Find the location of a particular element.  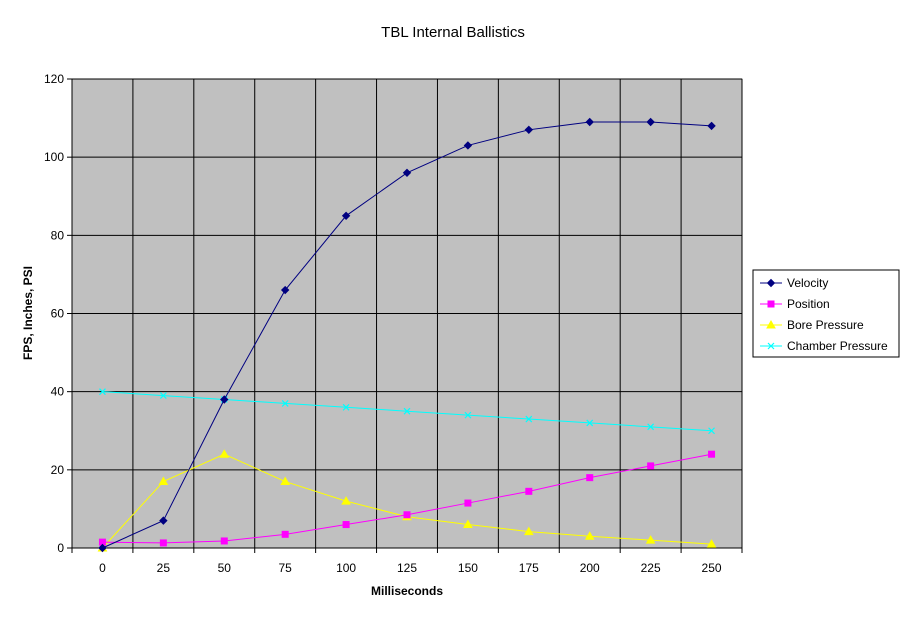

x-axis-label: Milliseconds is located at coordinates (407, 591).